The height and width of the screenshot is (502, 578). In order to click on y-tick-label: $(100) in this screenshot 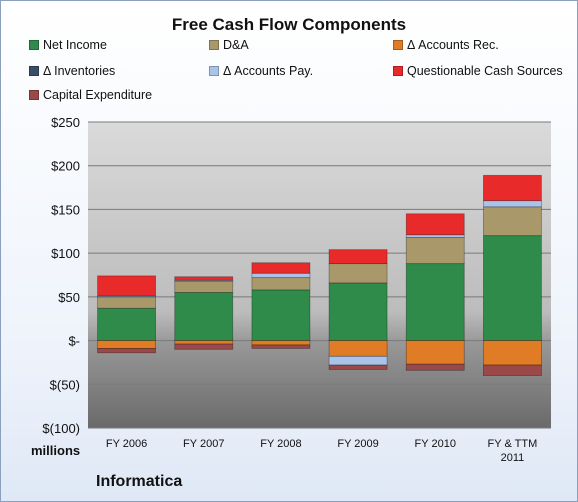, I will do `click(61, 428)`.